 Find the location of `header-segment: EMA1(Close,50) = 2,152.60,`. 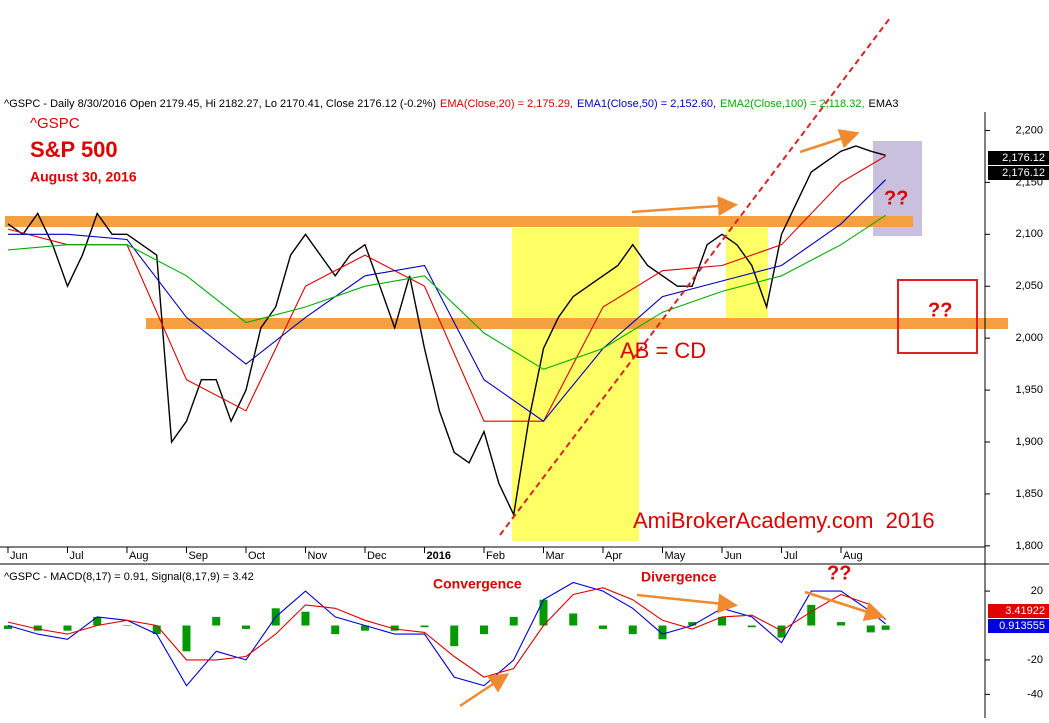

header-segment: EMA1(Close,50) = 2,152.60, is located at coordinates (646, 104).